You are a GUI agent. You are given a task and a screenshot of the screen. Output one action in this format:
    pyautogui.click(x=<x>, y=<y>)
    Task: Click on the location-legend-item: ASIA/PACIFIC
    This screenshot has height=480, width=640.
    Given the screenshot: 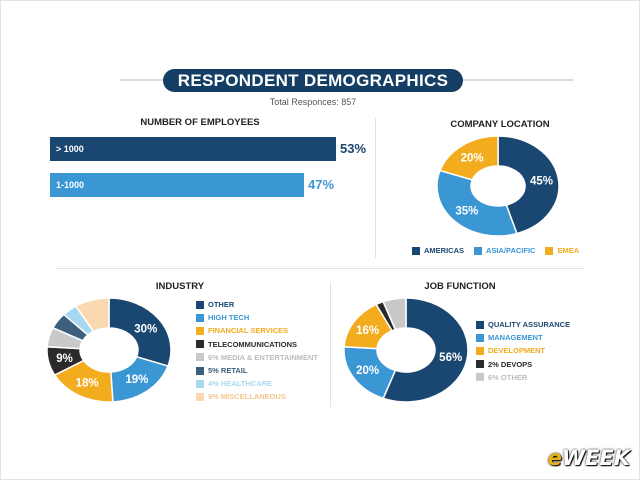 What is the action you would take?
    pyautogui.click(x=504, y=250)
    